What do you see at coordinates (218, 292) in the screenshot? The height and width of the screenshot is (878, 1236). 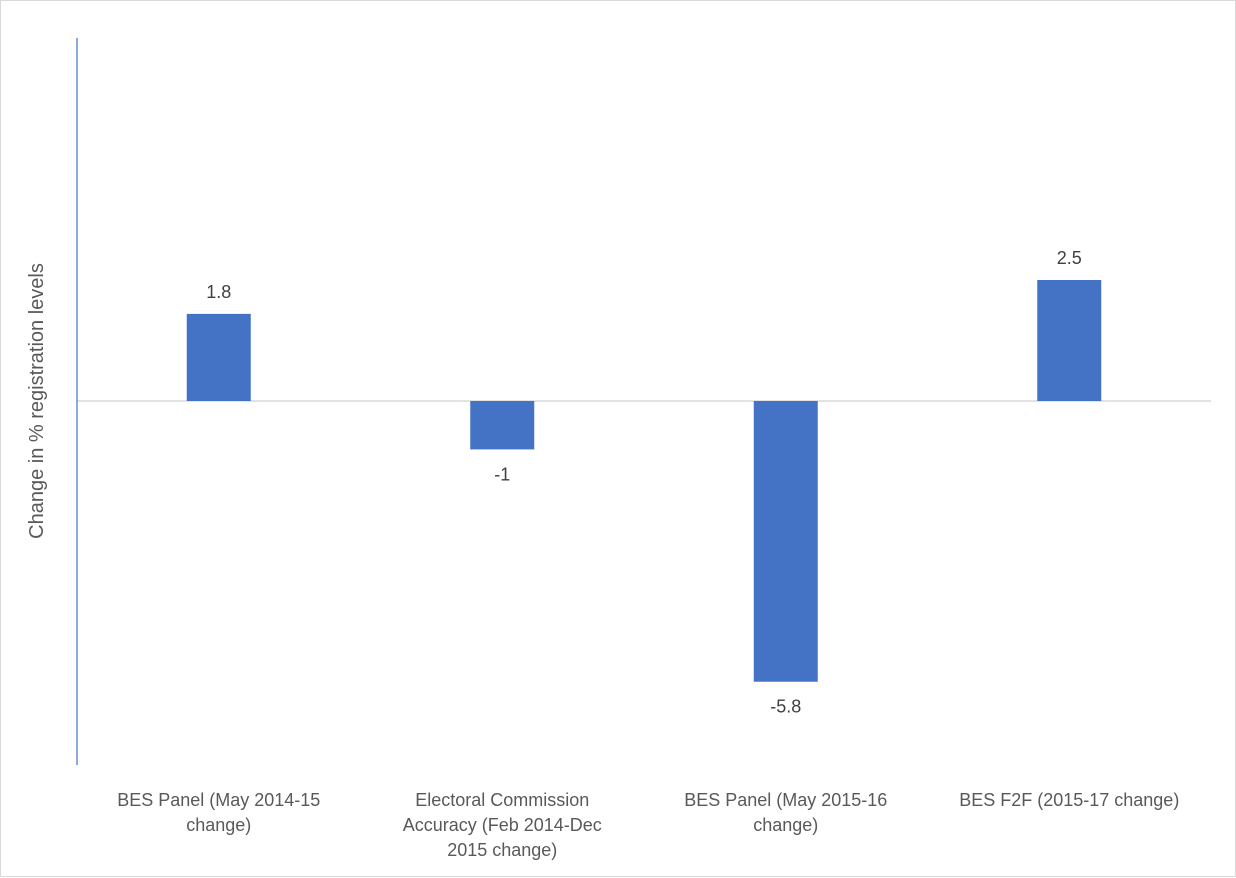 I see `data-label-1: 1.8` at bounding box center [218, 292].